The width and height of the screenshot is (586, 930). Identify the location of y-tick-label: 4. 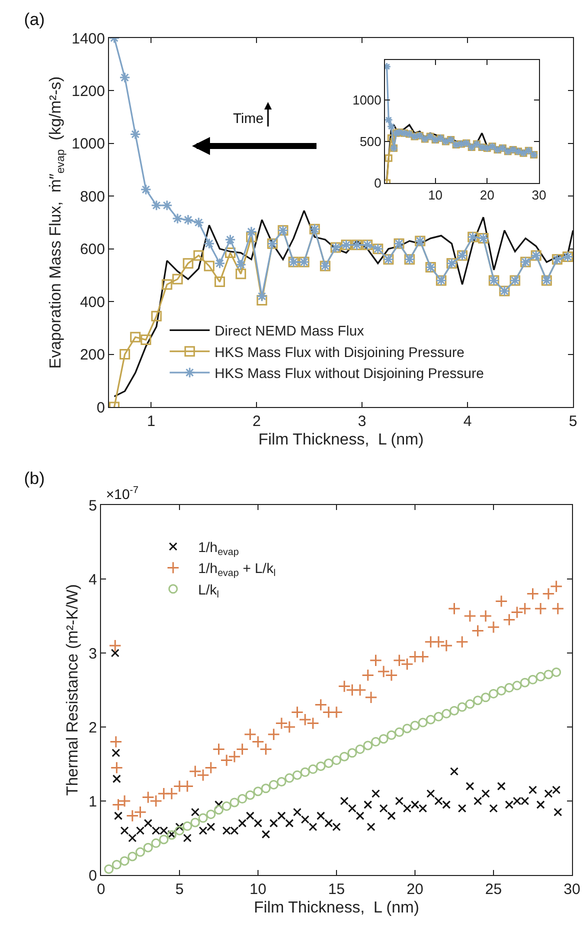
(92, 579).